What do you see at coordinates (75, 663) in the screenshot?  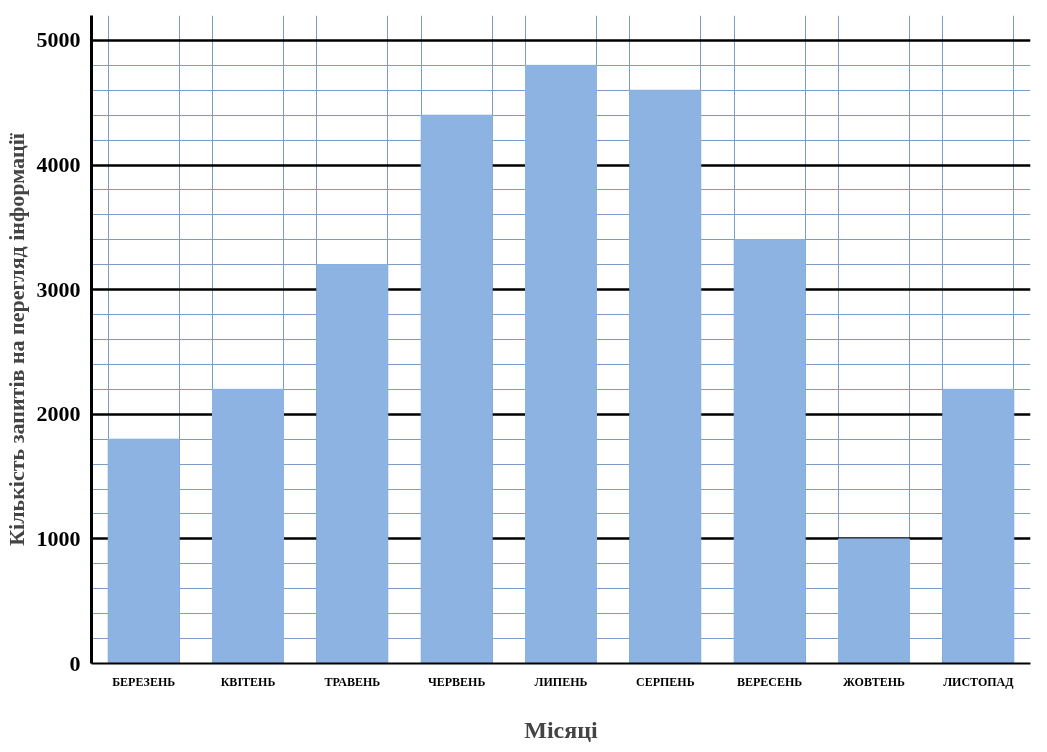 I see `y-tick-label: 0` at bounding box center [75, 663].